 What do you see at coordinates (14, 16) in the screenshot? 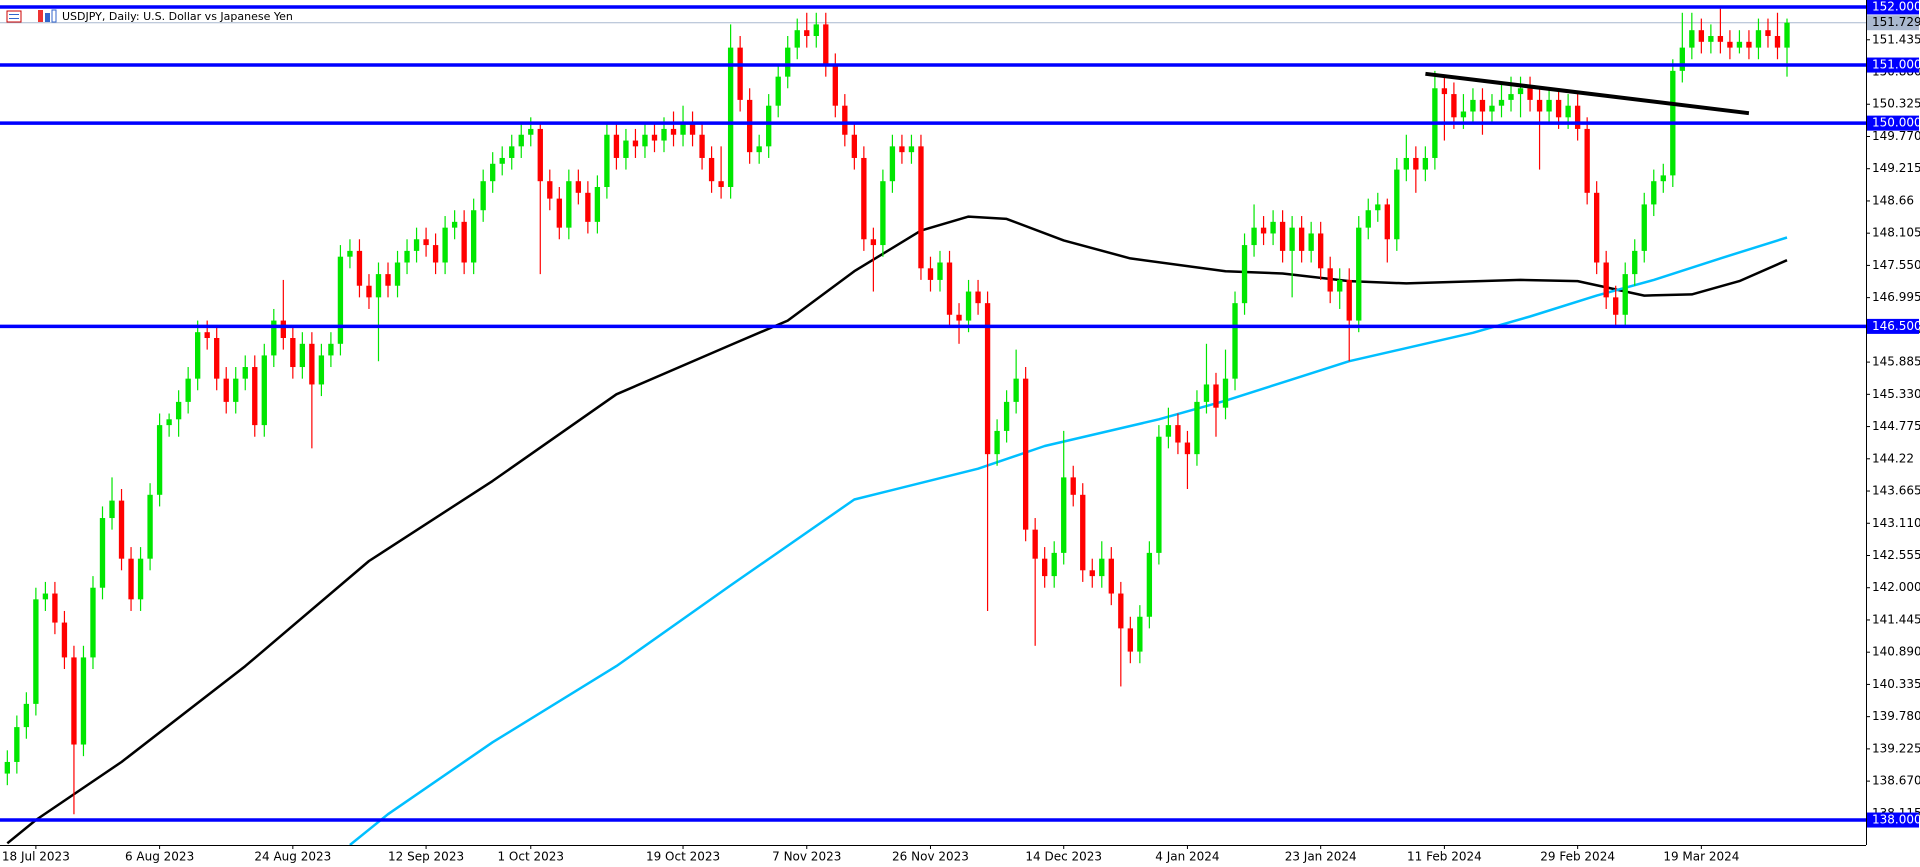
I see `menu-icon` at bounding box center [14, 16].